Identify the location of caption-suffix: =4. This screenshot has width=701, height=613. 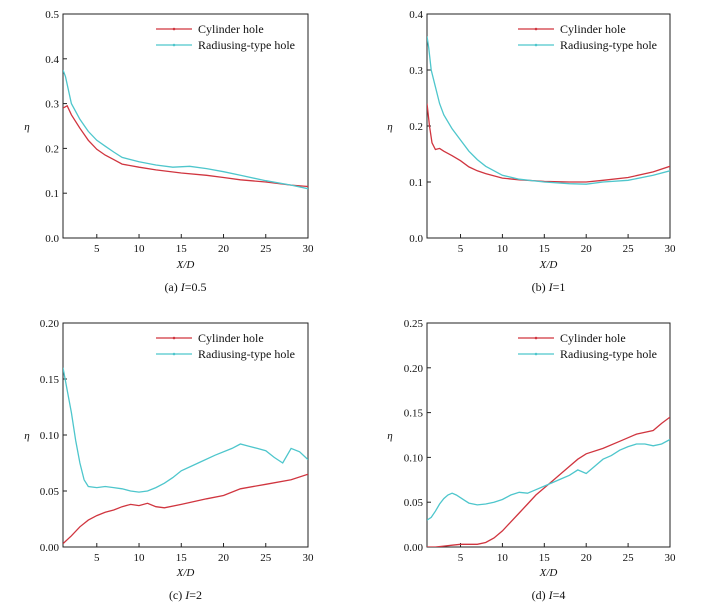
(559, 595).